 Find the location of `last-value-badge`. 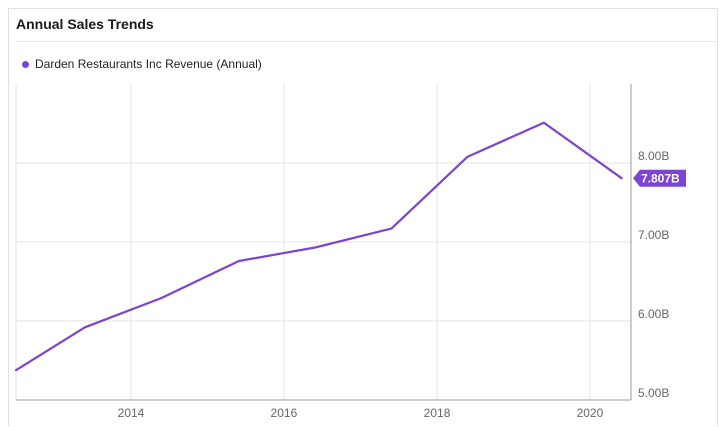

last-value-badge is located at coordinates (659, 178).